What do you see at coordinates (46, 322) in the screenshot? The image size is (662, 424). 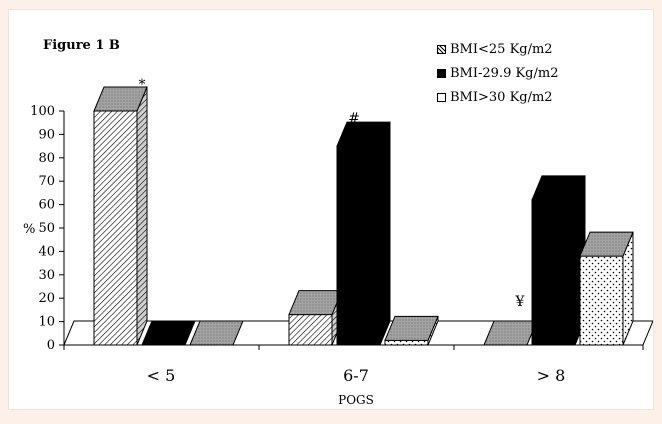 I see `y-tick-label: 10` at bounding box center [46, 322].